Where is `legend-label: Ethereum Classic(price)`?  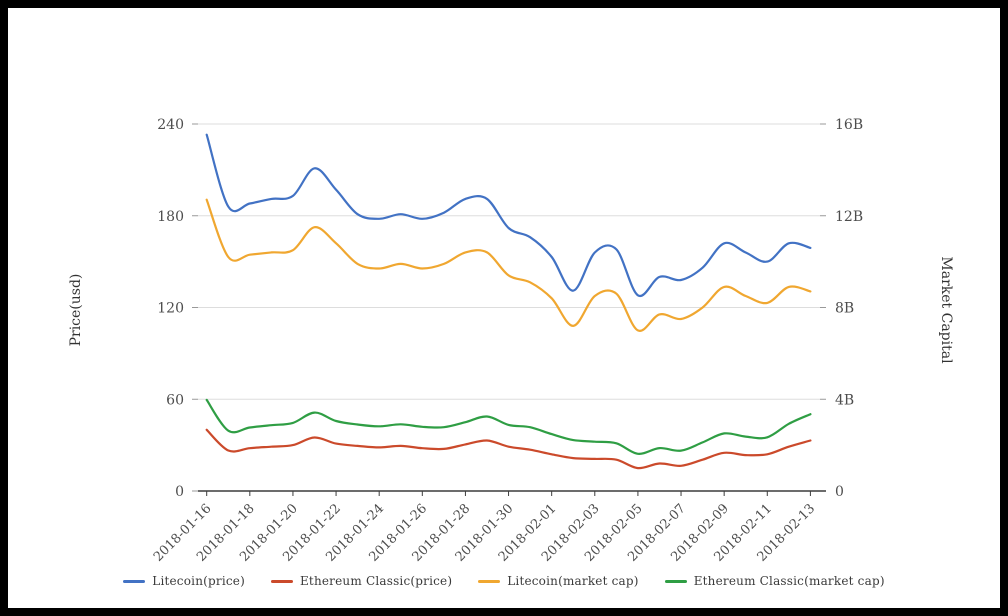
legend-label: Ethereum Classic(price) is located at coordinates (376, 581).